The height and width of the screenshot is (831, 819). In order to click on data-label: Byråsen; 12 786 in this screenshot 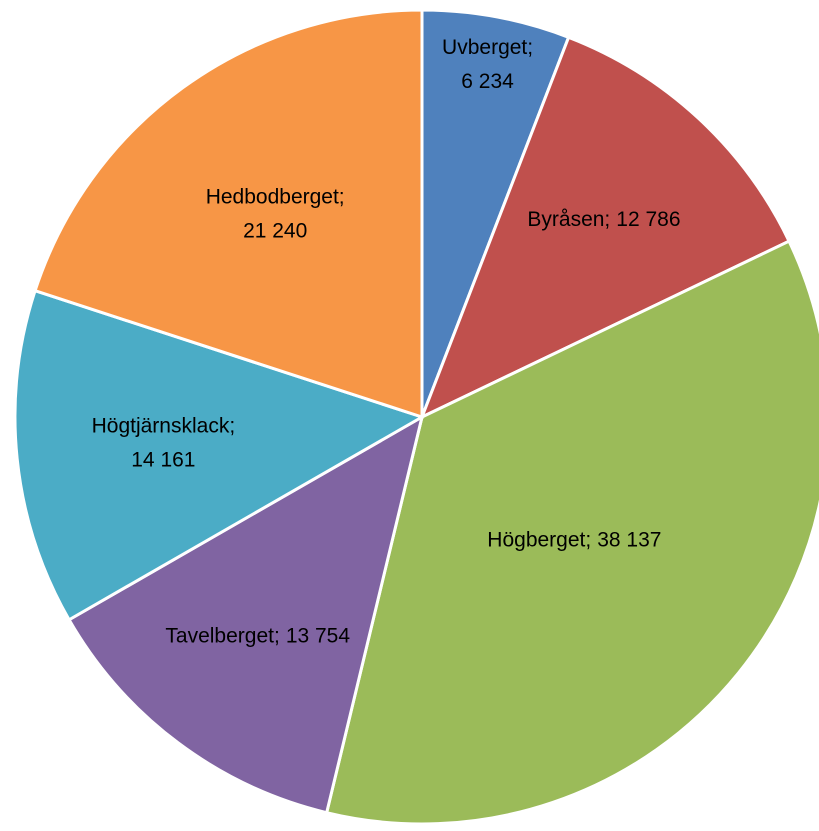, I will do `click(603, 219)`.